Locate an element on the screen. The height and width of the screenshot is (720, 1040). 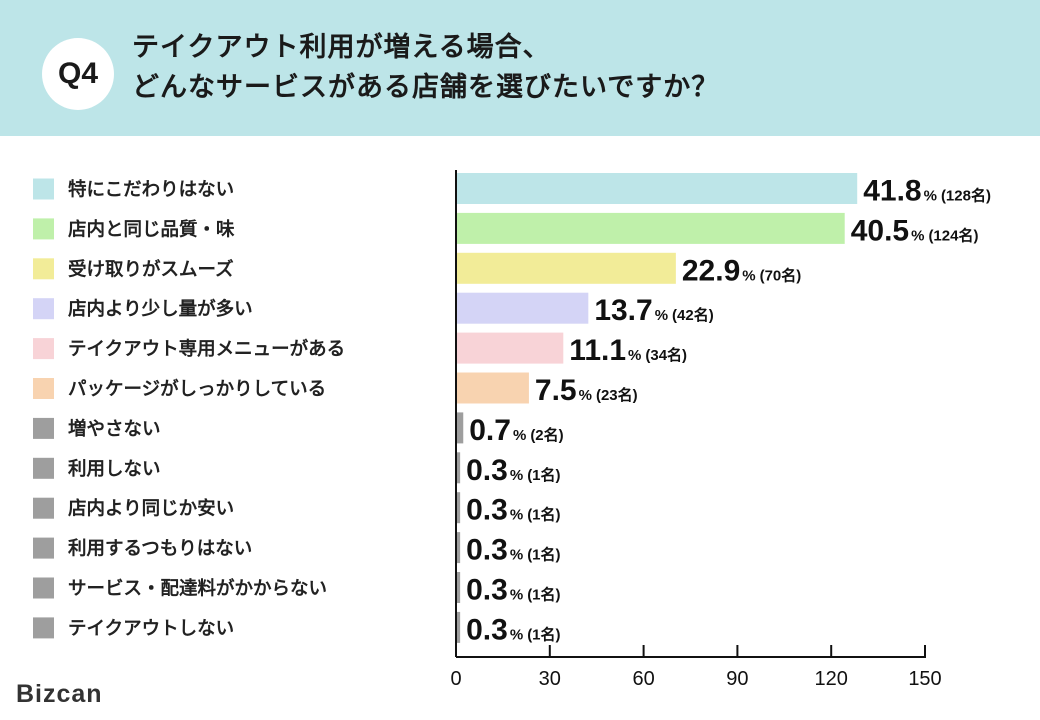
x-tick-label: 0 is located at coordinates (455, 679).